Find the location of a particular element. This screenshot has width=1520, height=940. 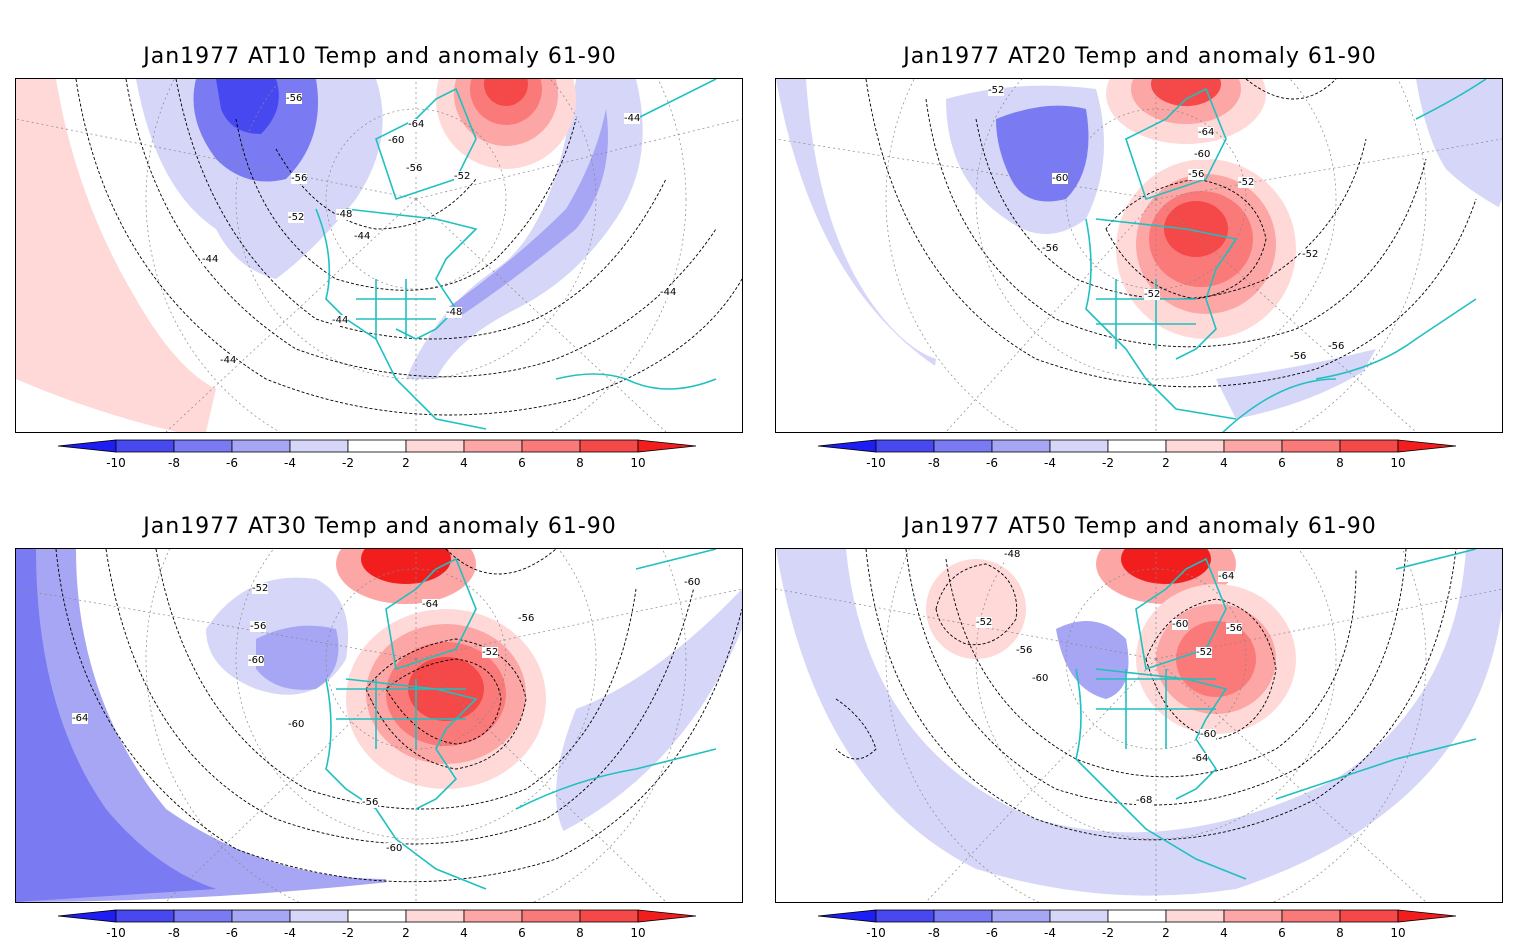

panel-title: Jan1977 AT50 Temp and anomaly 61-90 is located at coordinates (1140, 526).